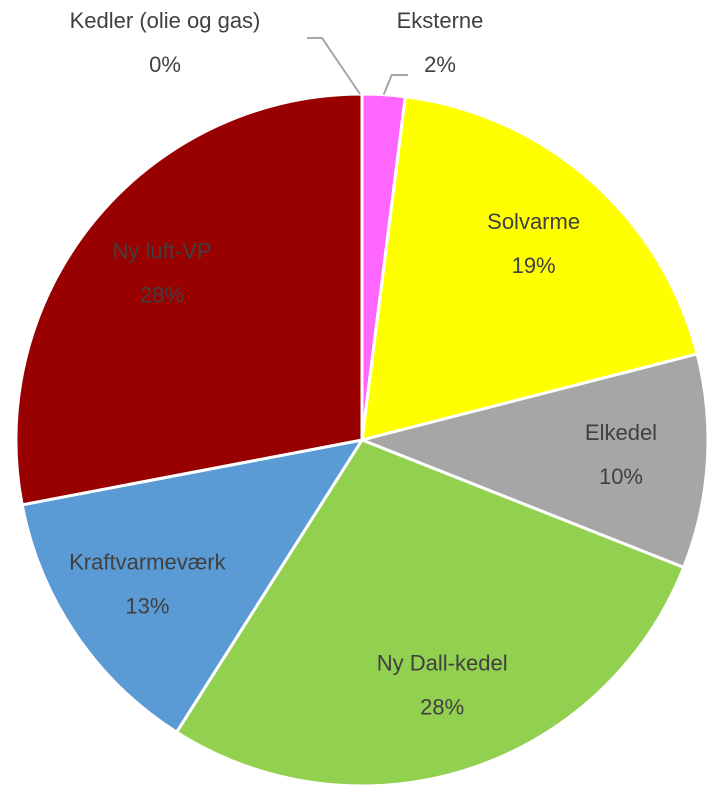 Image resolution: width=710 pixels, height=785 pixels. I want to click on slice-value-label: 19%, so click(534, 265).